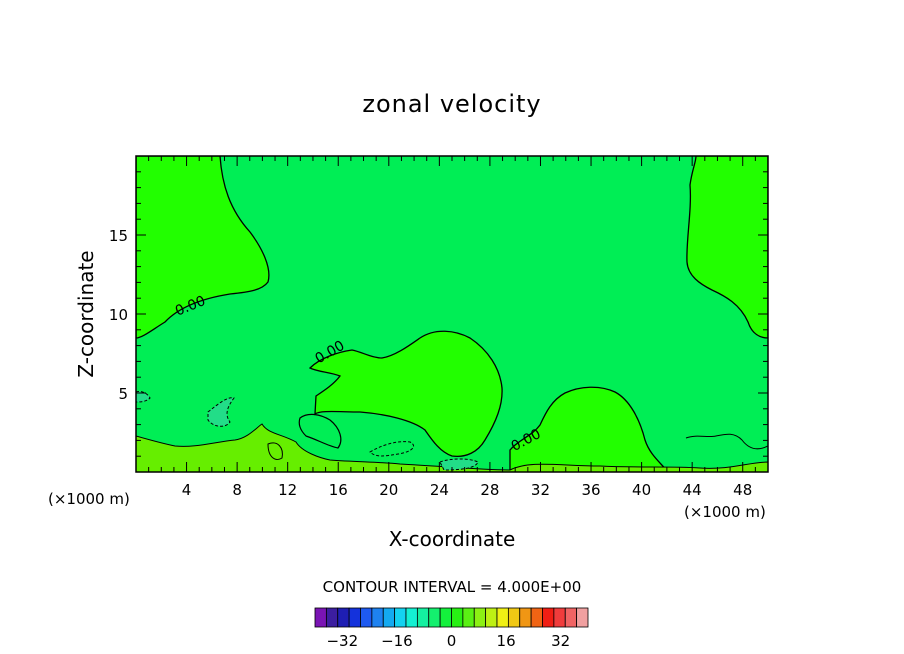 The width and height of the screenshot is (904, 654). Describe the element at coordinates (742, 490) in the screenshot. I see `x-tick-label: 48` at that location.